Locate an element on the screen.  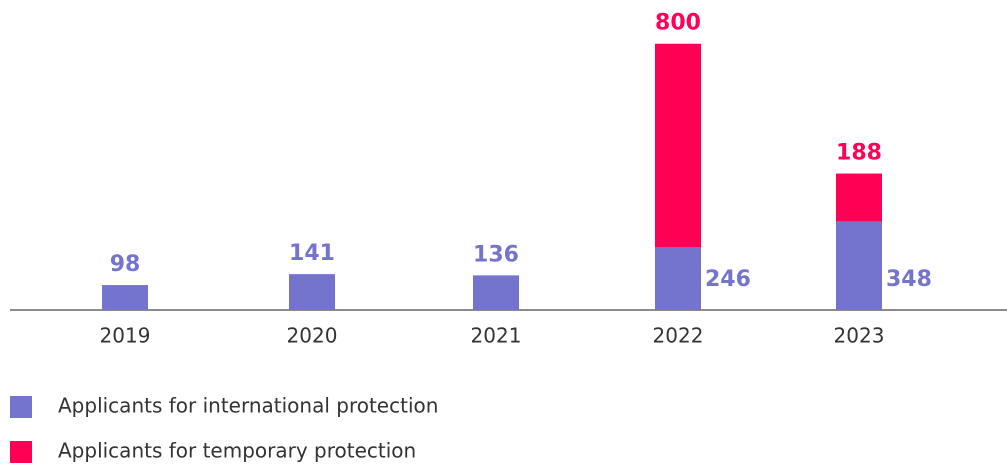
data-label: 188 is located at coordinates (859, 153).